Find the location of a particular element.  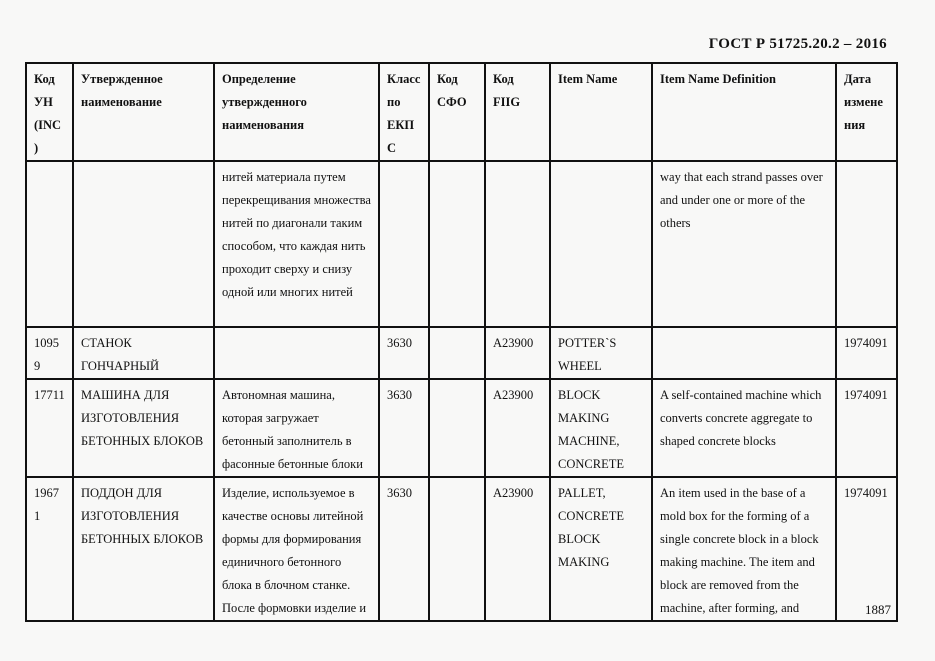

table-cell: PALLET, CONCRETE BLOCK MAKING is located at coordinates (601, 549).